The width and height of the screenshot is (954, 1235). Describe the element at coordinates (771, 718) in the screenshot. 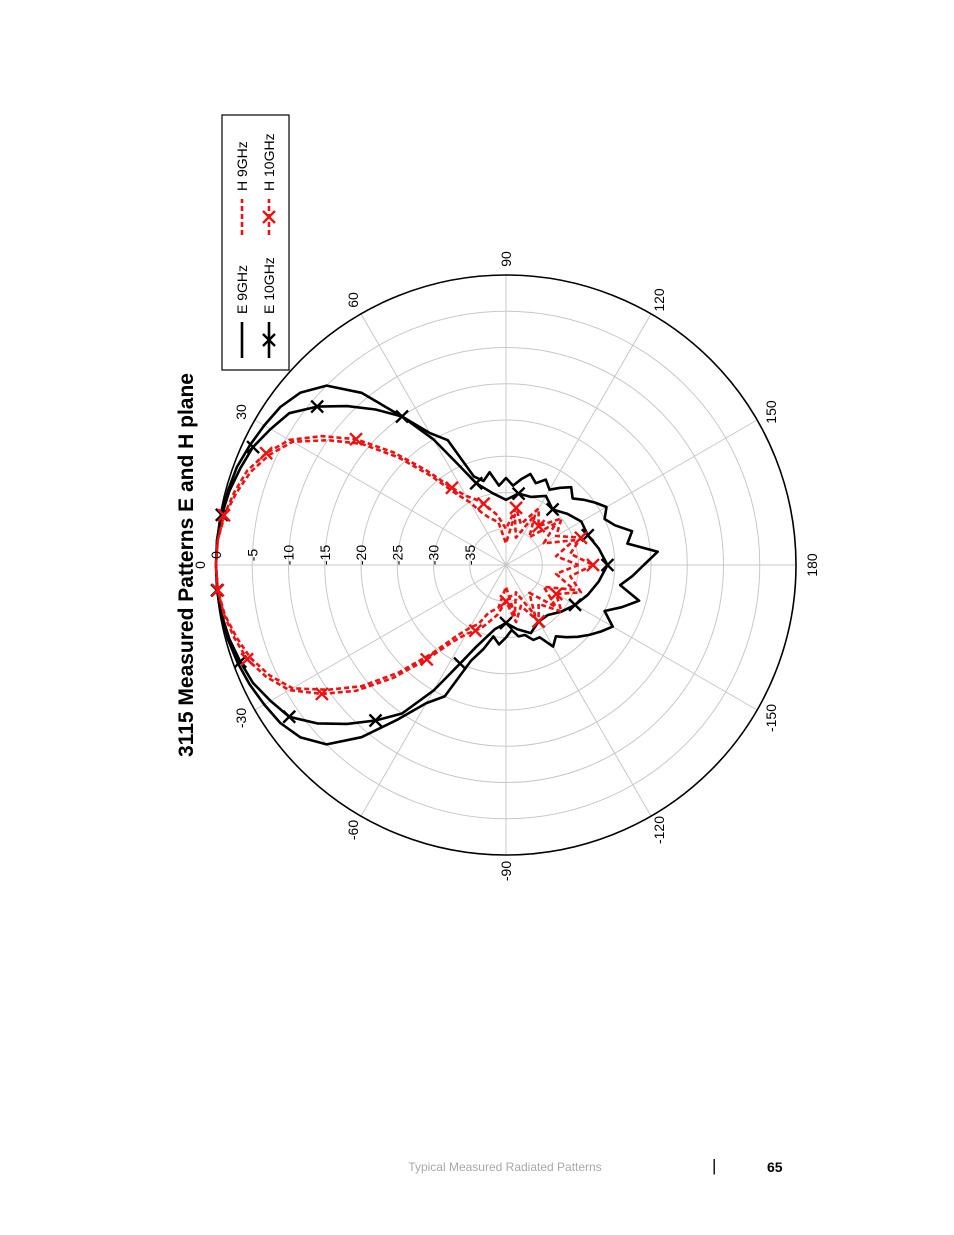

I see `angle-tick-label: -150` at that location.